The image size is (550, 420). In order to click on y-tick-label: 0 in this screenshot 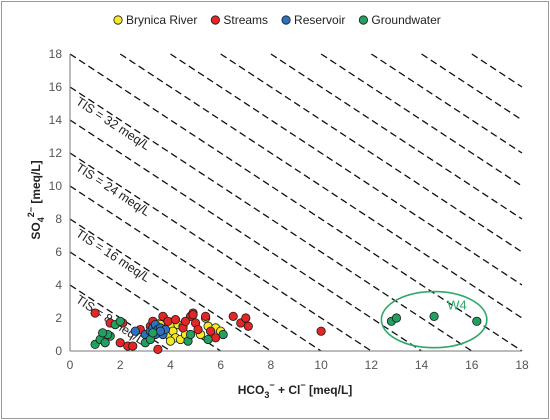, I will do `click(58, 351)`.